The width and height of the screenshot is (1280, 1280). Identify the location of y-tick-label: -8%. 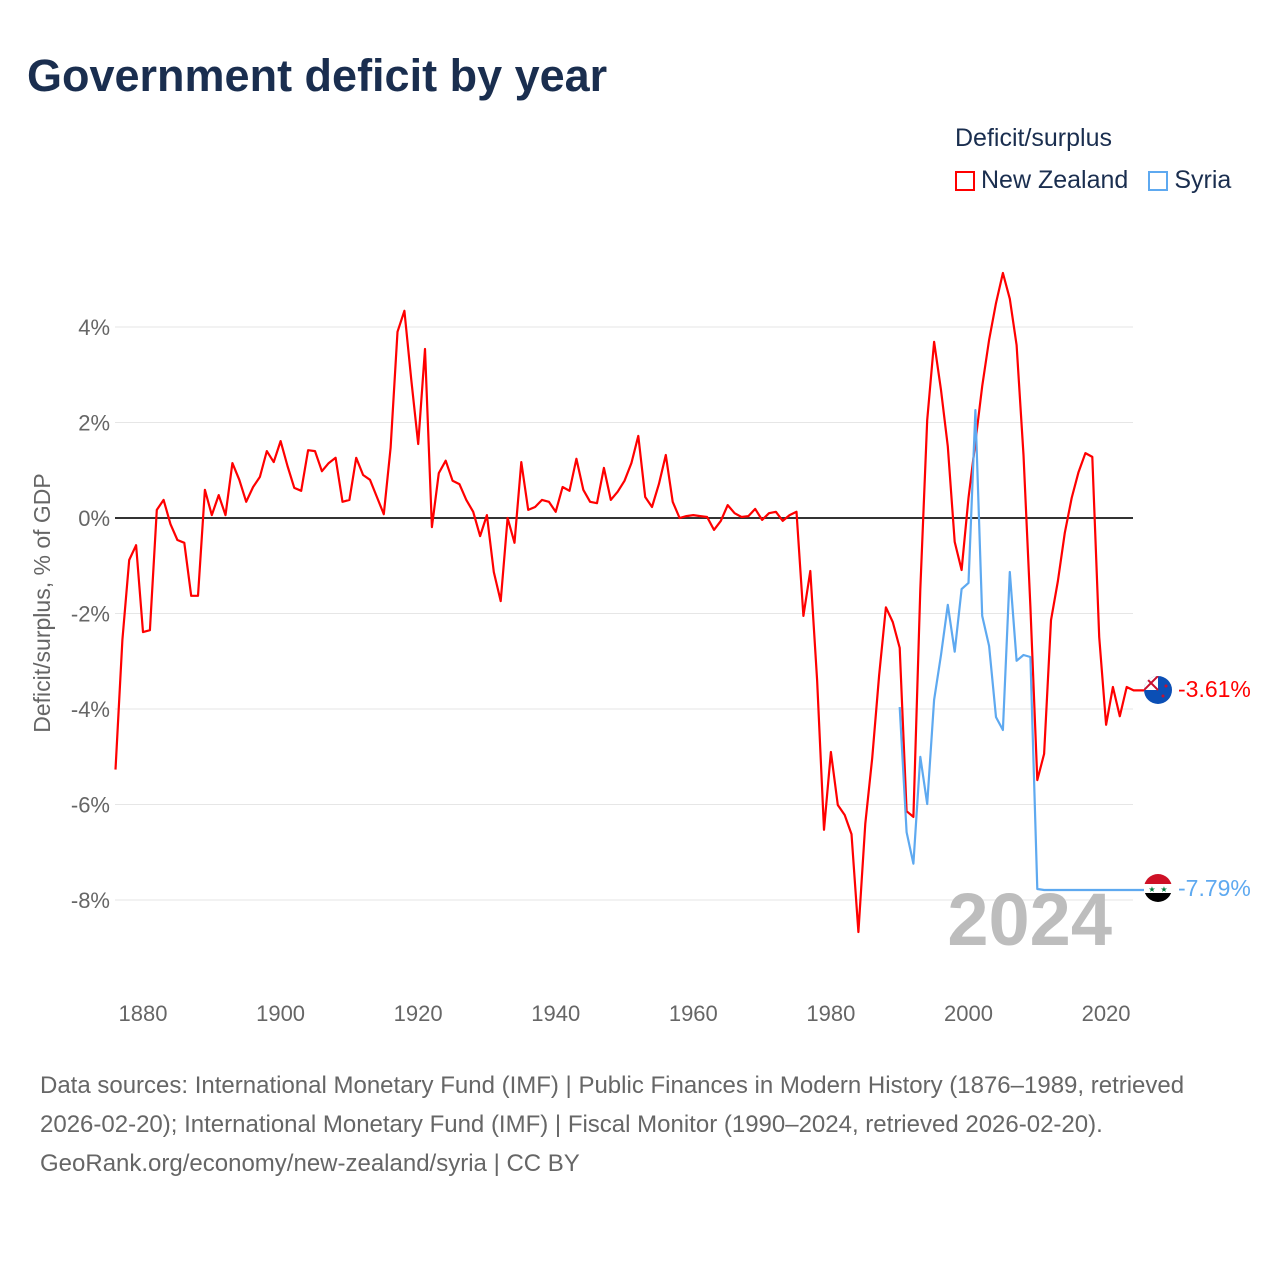
(90, 900).